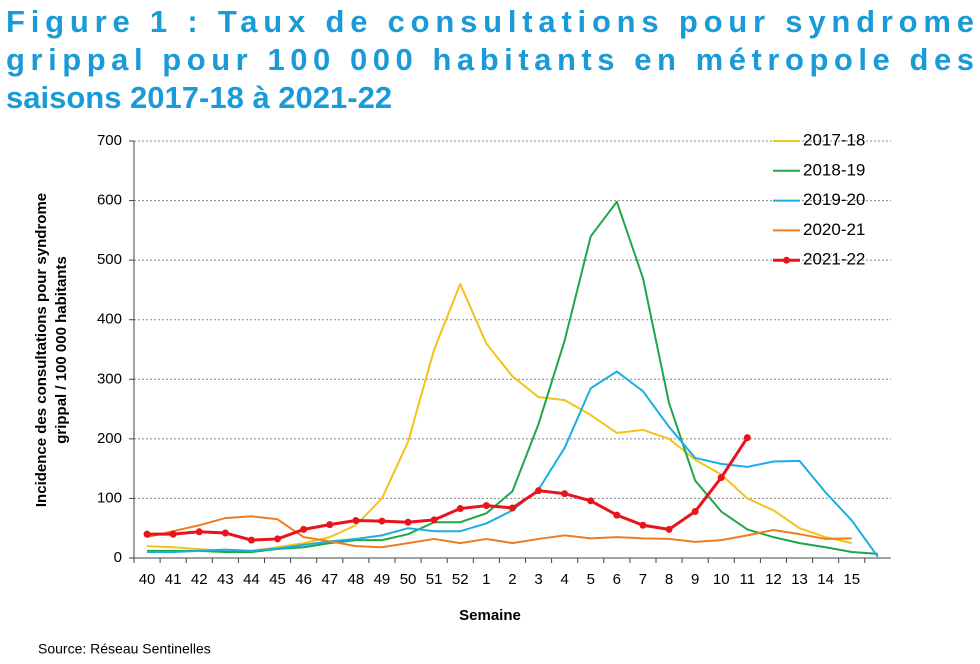  I want to click on y-tick-label: 500, so click(109, 259).